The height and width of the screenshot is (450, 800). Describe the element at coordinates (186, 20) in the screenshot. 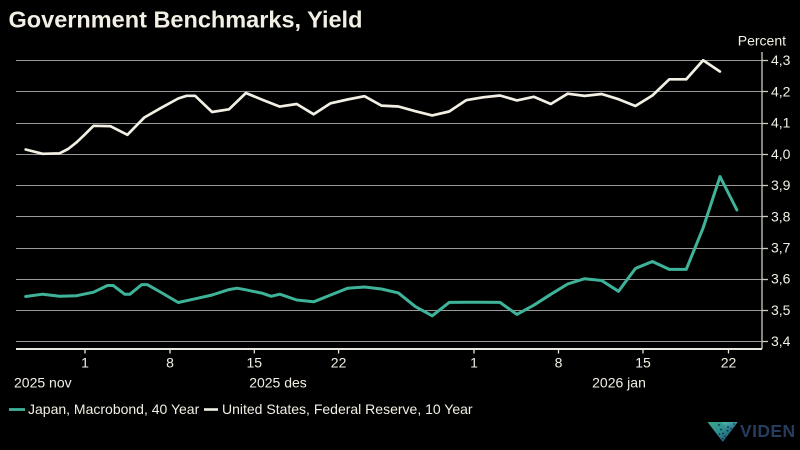

I see `svg-text: Government Benchmarks, Yield` at that location.